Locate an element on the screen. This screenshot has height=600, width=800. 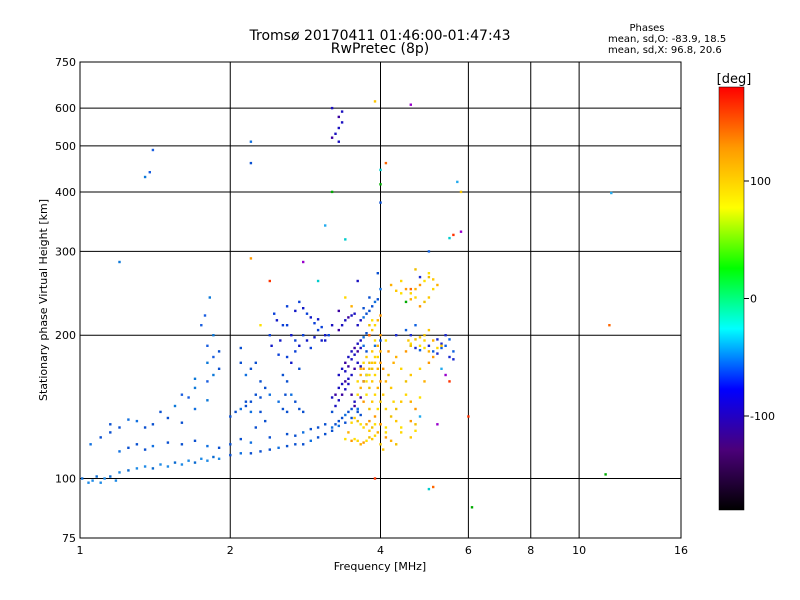
y-tick-label: 500 is located at coordinates (65, 146).